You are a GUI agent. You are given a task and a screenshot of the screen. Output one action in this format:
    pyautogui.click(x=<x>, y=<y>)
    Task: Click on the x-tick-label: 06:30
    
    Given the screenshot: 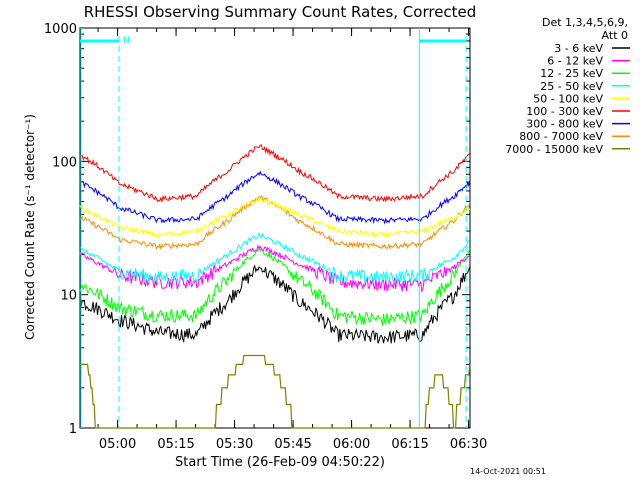 What is the action you would take?
    pyautogui.click(x=468, y=444)
    